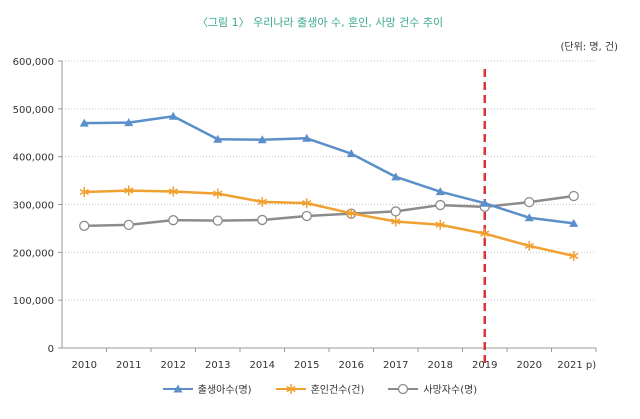  What do you see at coordinates (33, 206) in the screenshot?
I see `y-tick-label: 300,000` at bounding box center [33, 206].